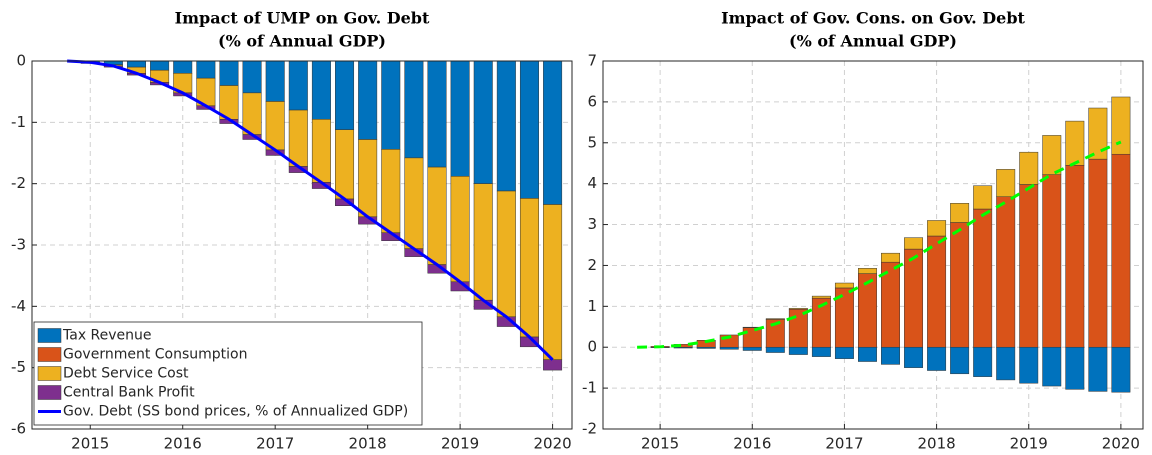 The width and height of the screenshot is (1152, 455). I want to click on y-tick-label: 3, so click(592, 224).